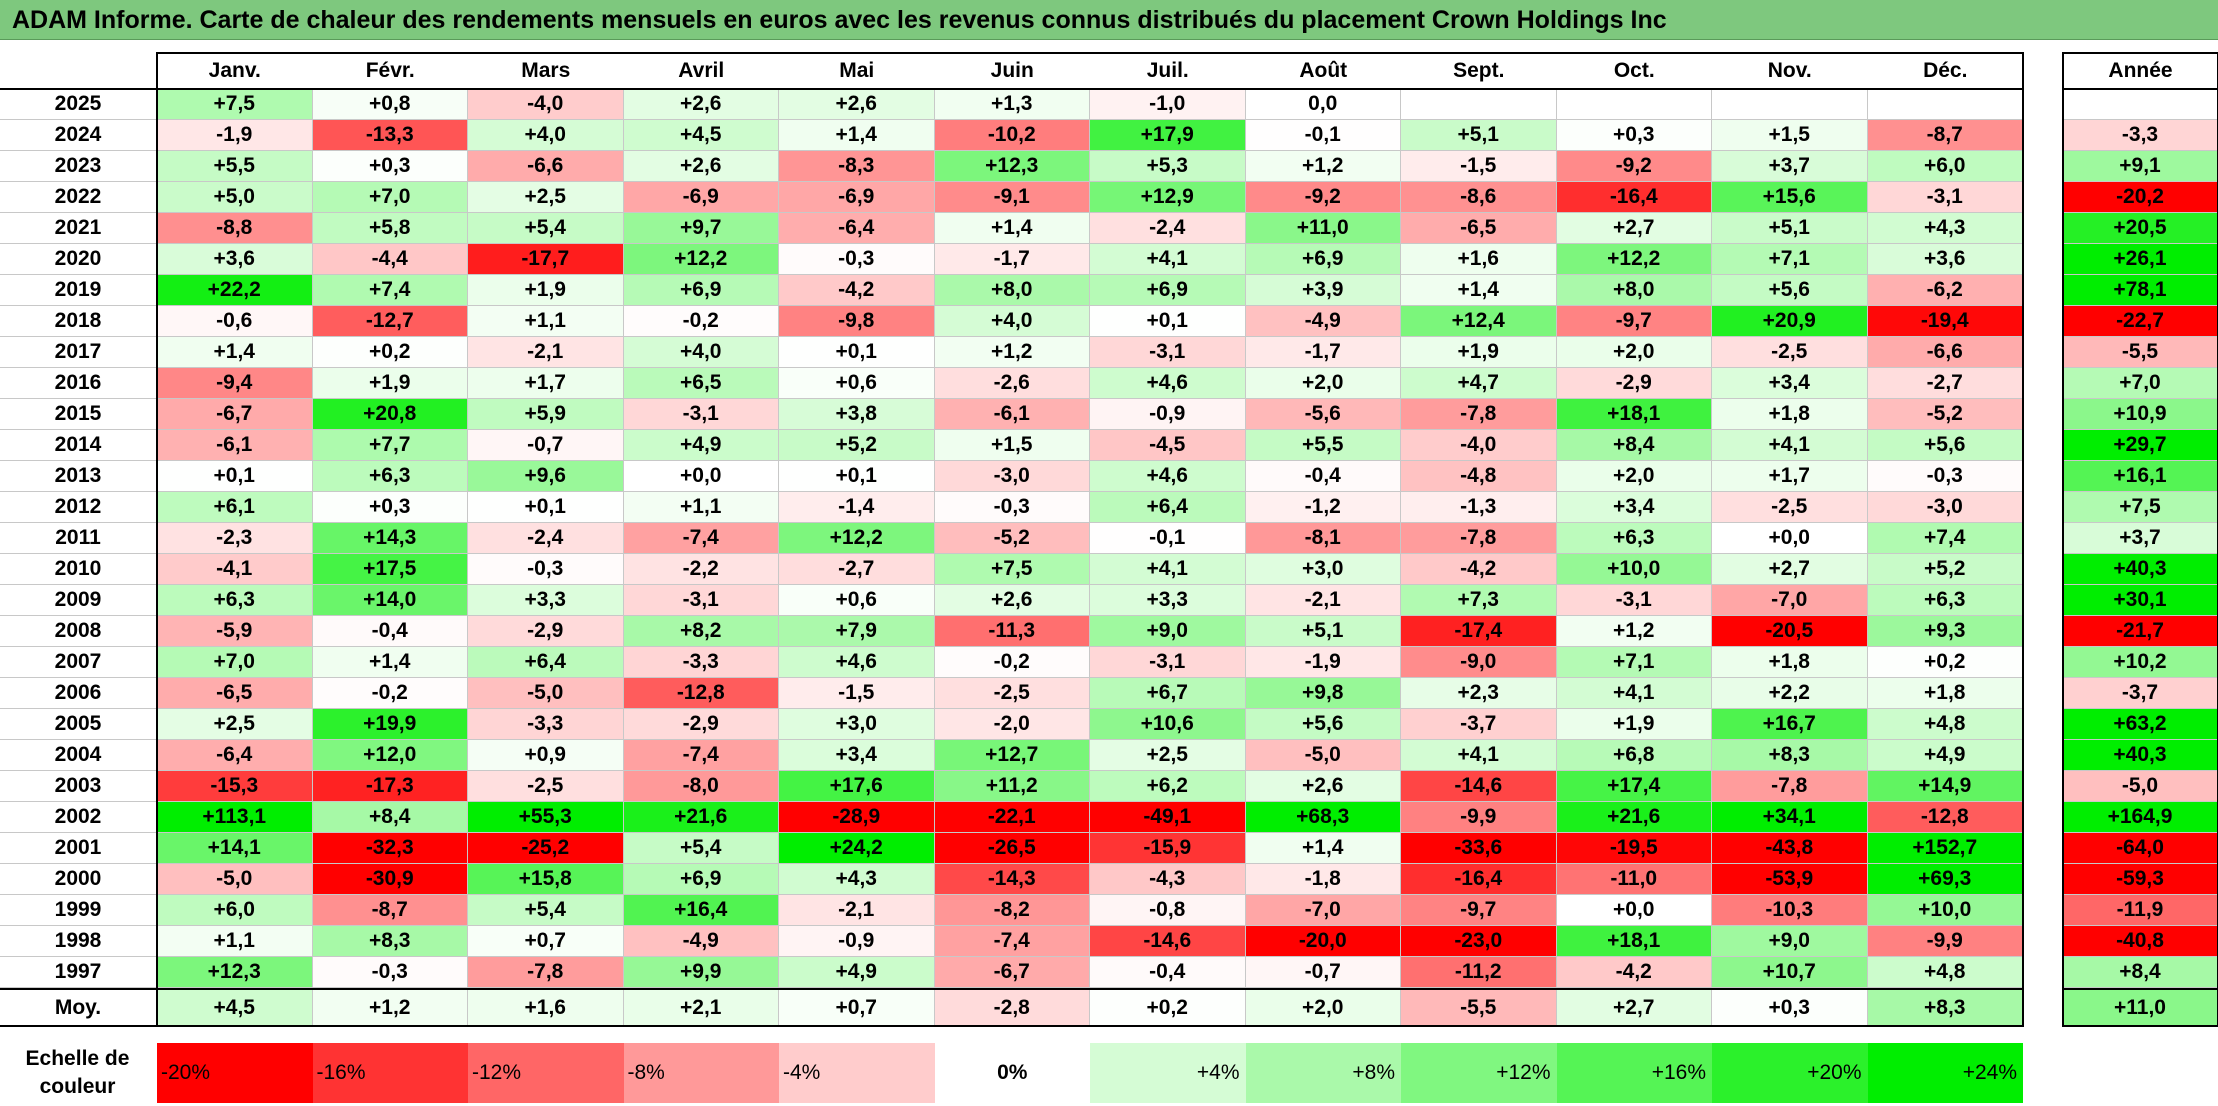 The image size is (2218, 1106). Describe the element at coordinates (1479, 817) in the screenshot. I see `heatmap-cell: -9,9` at that location.